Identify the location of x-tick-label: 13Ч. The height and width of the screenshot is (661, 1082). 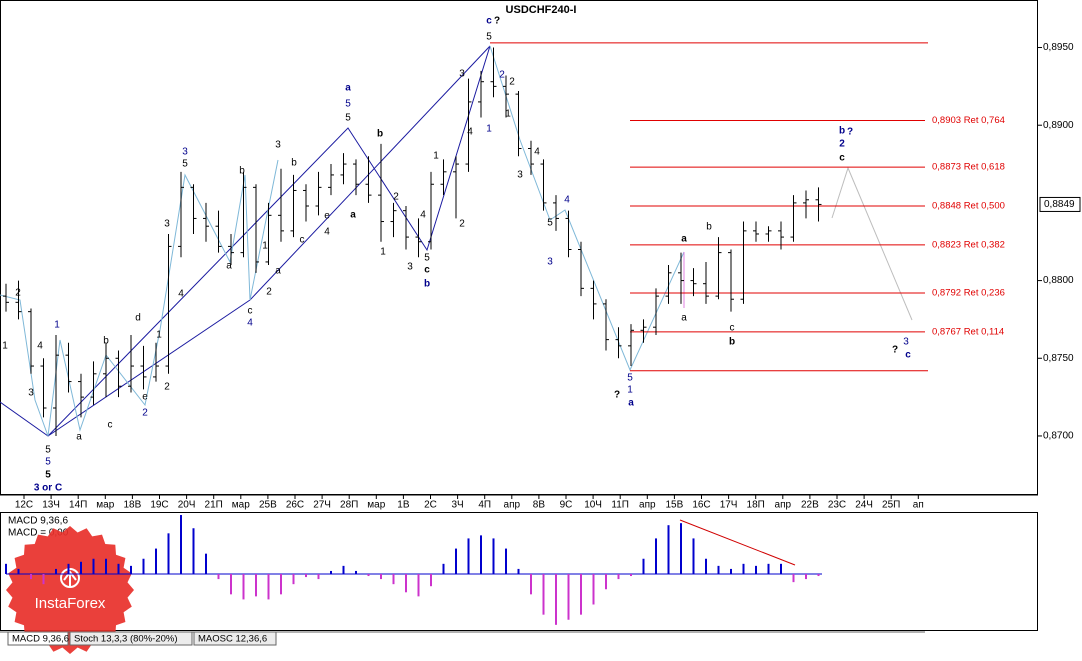
(51, 505).